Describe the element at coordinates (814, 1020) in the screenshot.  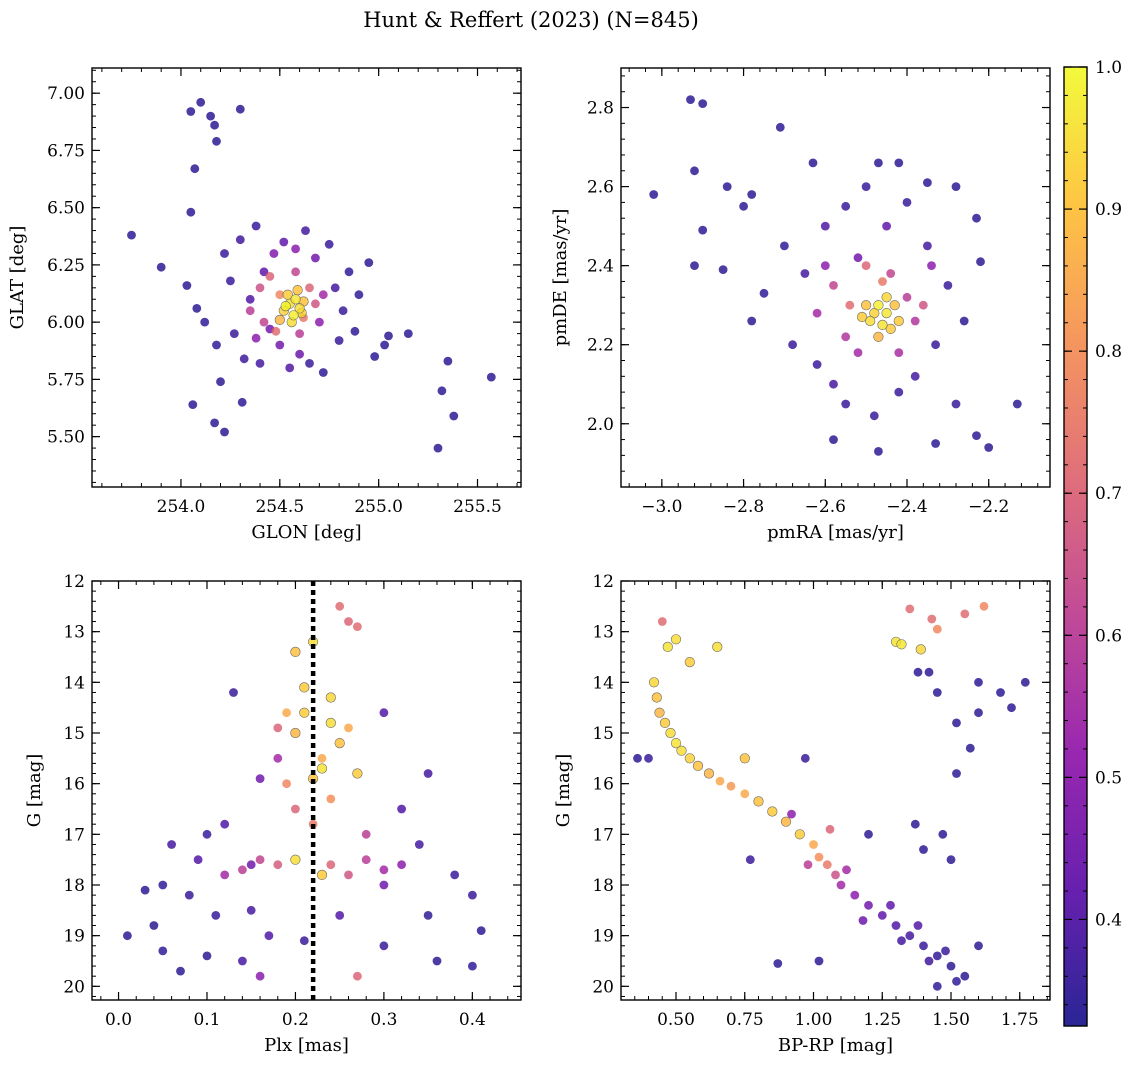
I see `x-tick-label: 1.00` at that location.